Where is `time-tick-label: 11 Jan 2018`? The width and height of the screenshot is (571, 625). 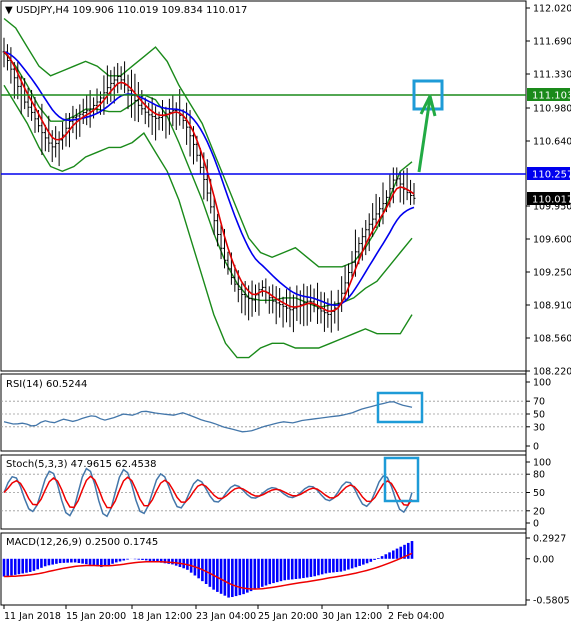
time-tick-label: 11 Jan 2018 is located at coordinates (32, 616).